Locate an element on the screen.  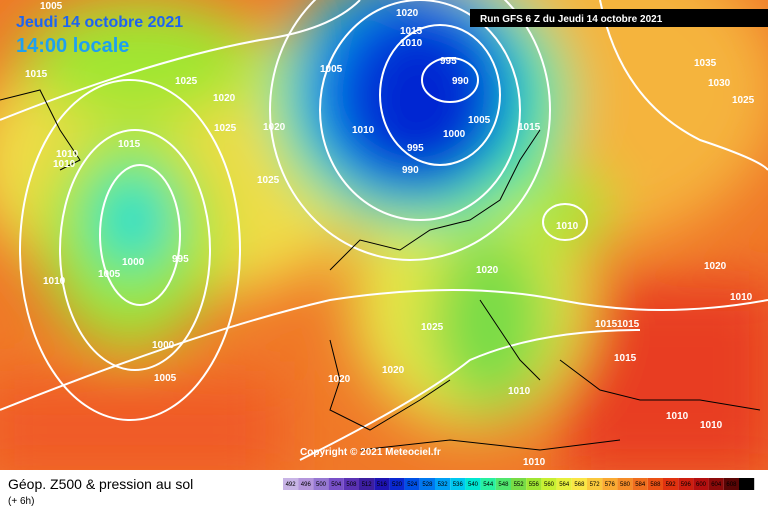
scale-label: 572 is located at coordinates (595, 485).